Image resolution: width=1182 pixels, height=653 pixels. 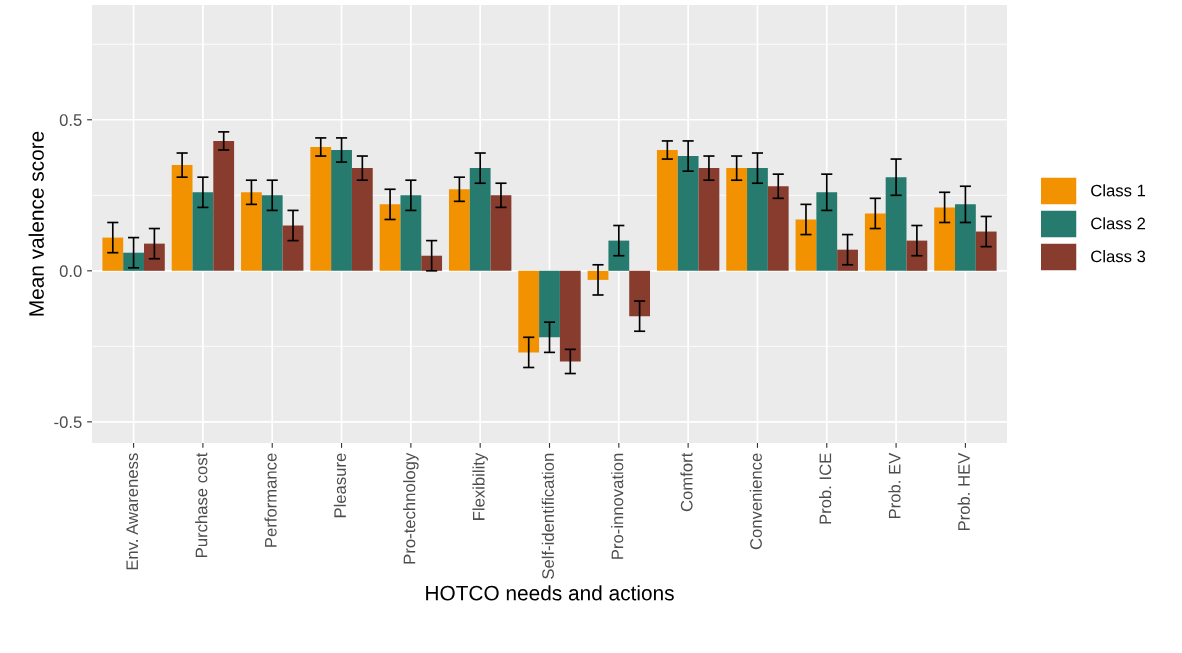 I want to click on legend-label: Class 2, so click(x=1118, y=223).